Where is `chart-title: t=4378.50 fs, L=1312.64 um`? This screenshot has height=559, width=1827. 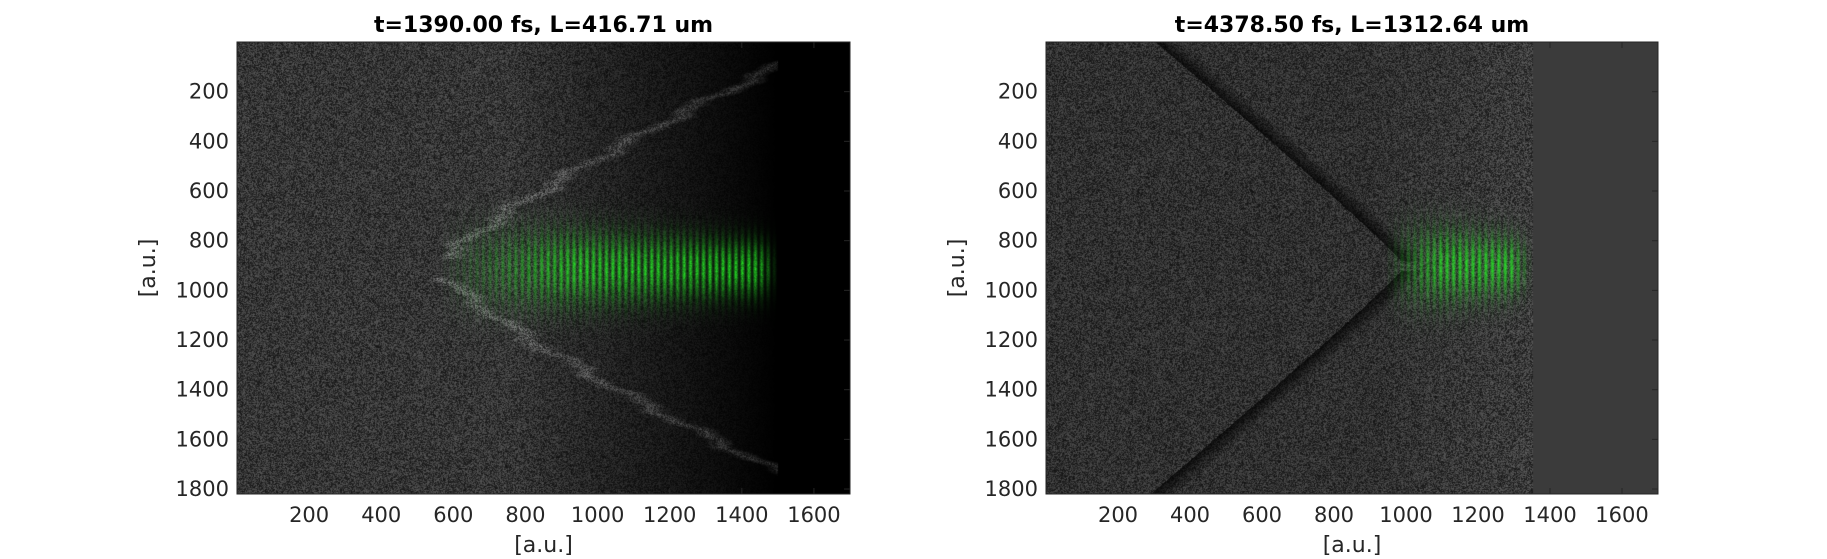
chart-title: t=4378.50 fs, L=1312.64 um is located at coordinates (1352, 25).